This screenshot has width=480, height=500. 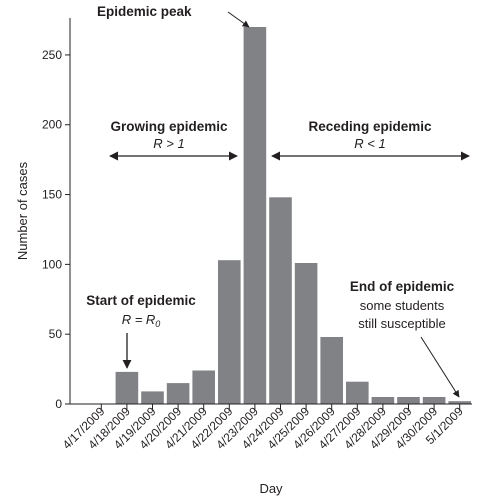 What do you see at coordinates (157, 324) in the screenshot?
I see `start-epidemic-r-sub: 0` at bounding box center [157, 324].